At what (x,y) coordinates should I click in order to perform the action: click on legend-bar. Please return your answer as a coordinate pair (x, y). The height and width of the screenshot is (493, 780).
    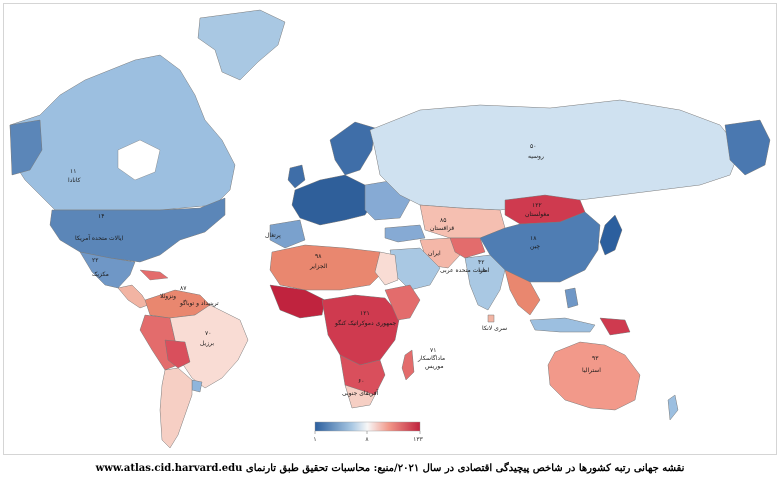
    Looking at the image, I should click on (367, 426).